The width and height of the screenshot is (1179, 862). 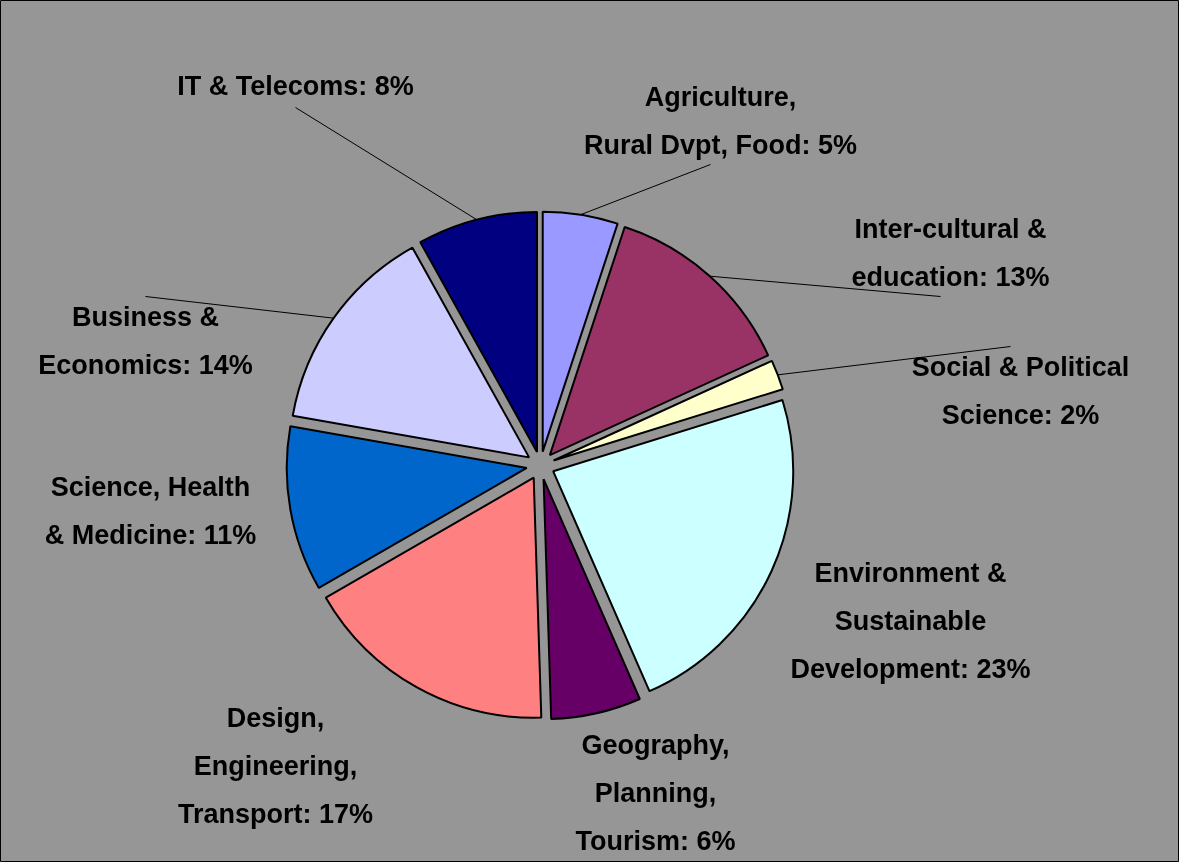 What do you see at coordinates (1020, 390) in the screenshot?
I see `slice-label: Social & Political Science: 2%` at bounding box center [1020, 390].